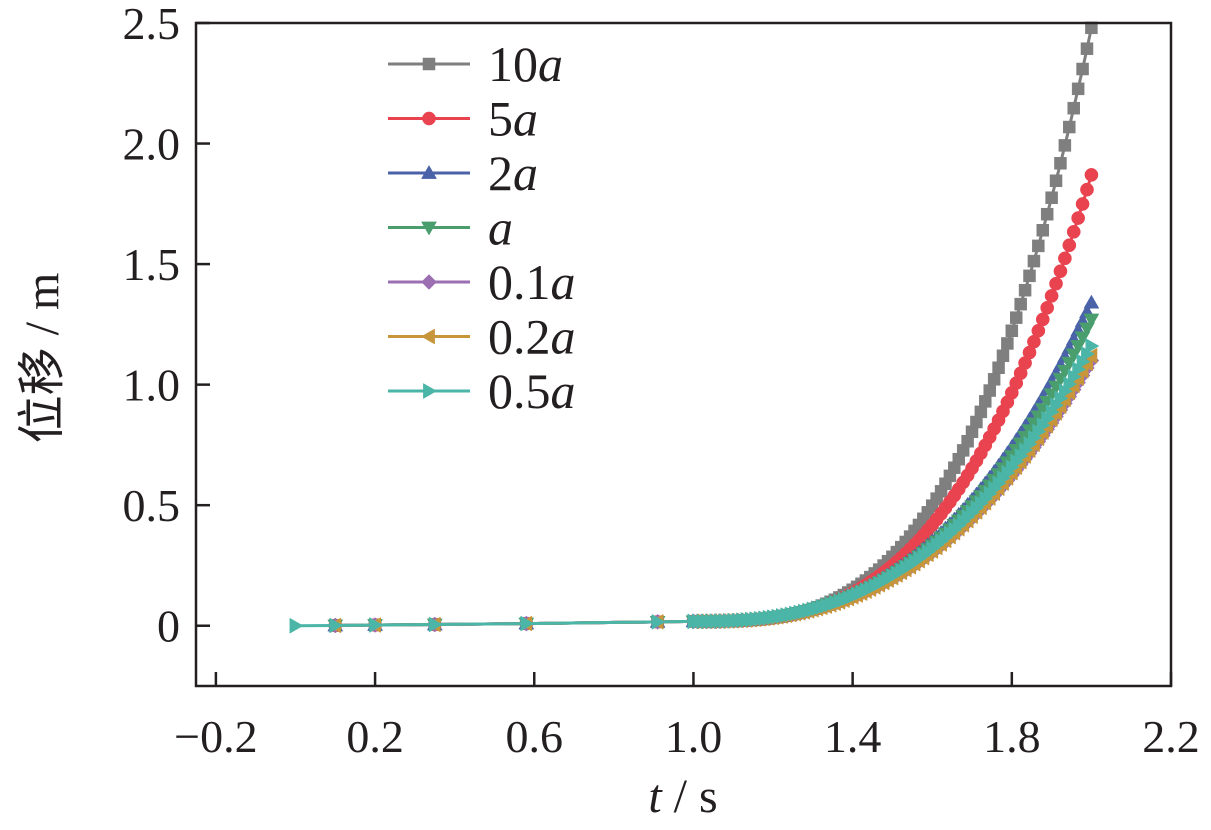  I want to click on legend-label-num: 10, so click(513, 64).